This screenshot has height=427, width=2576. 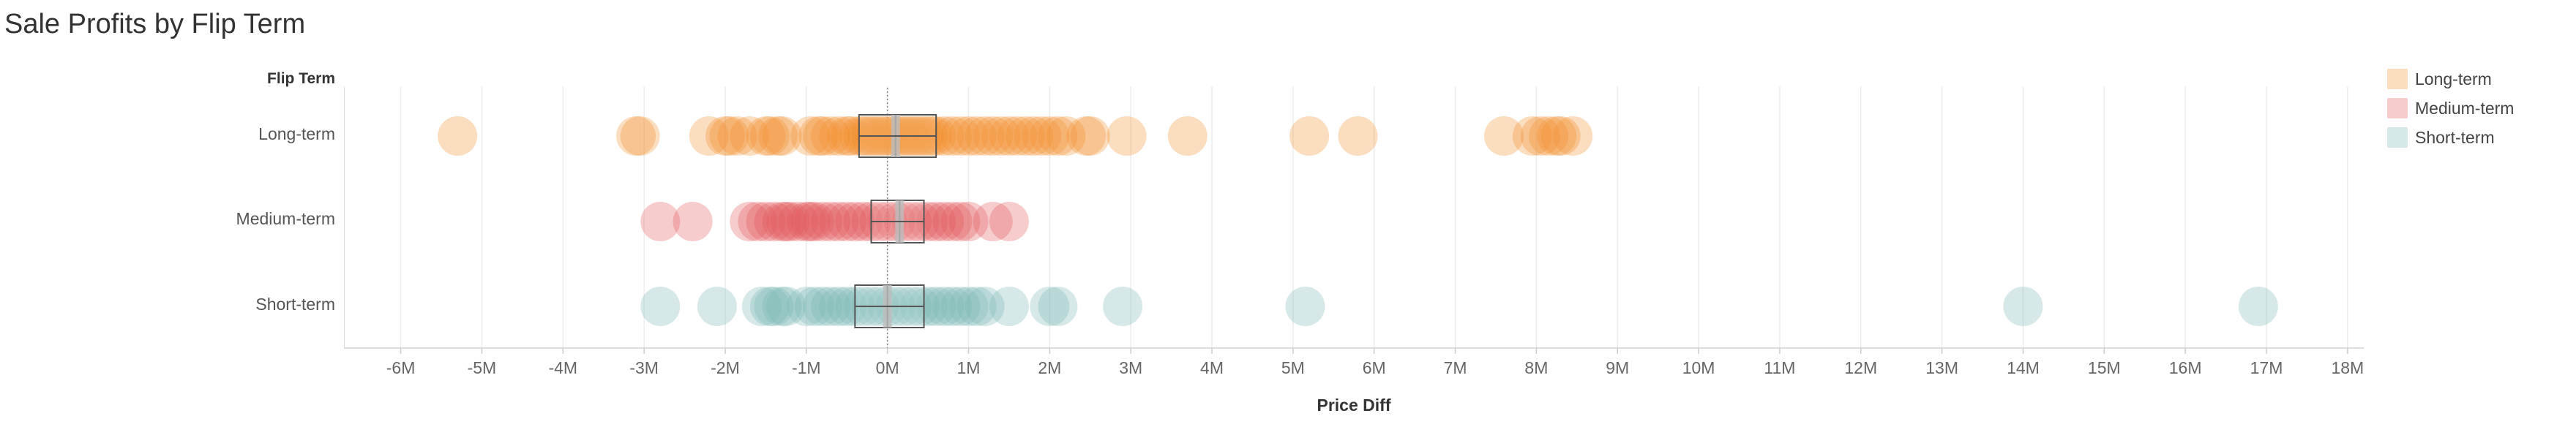 What do you see at coordinates (2450, 137) in the screenshot?
I see `legend-item-short-term: Short-term` at bounding box center [2450, 137].